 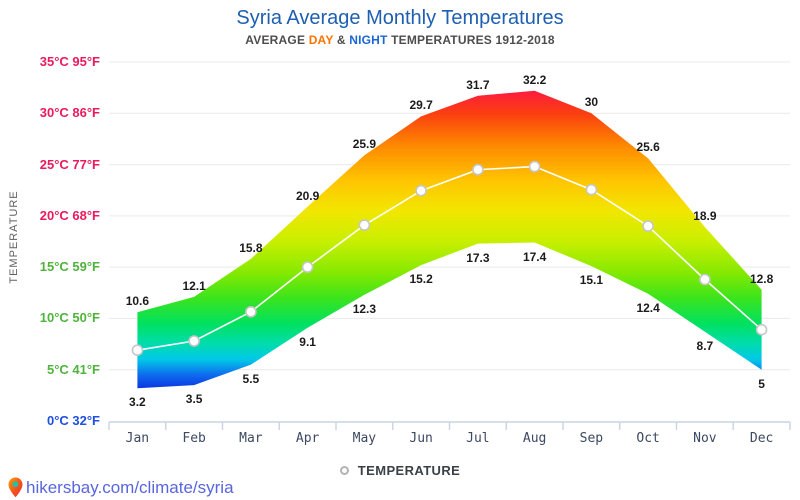 I want to click on legend-marker-icon, so click(x=344, y=470).